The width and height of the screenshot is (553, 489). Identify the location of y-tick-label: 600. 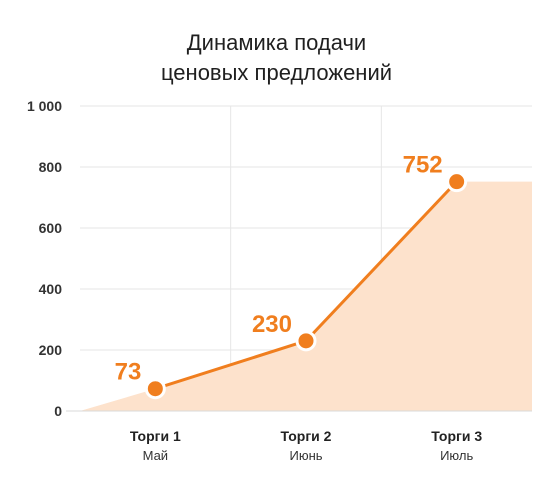
(51, 228).